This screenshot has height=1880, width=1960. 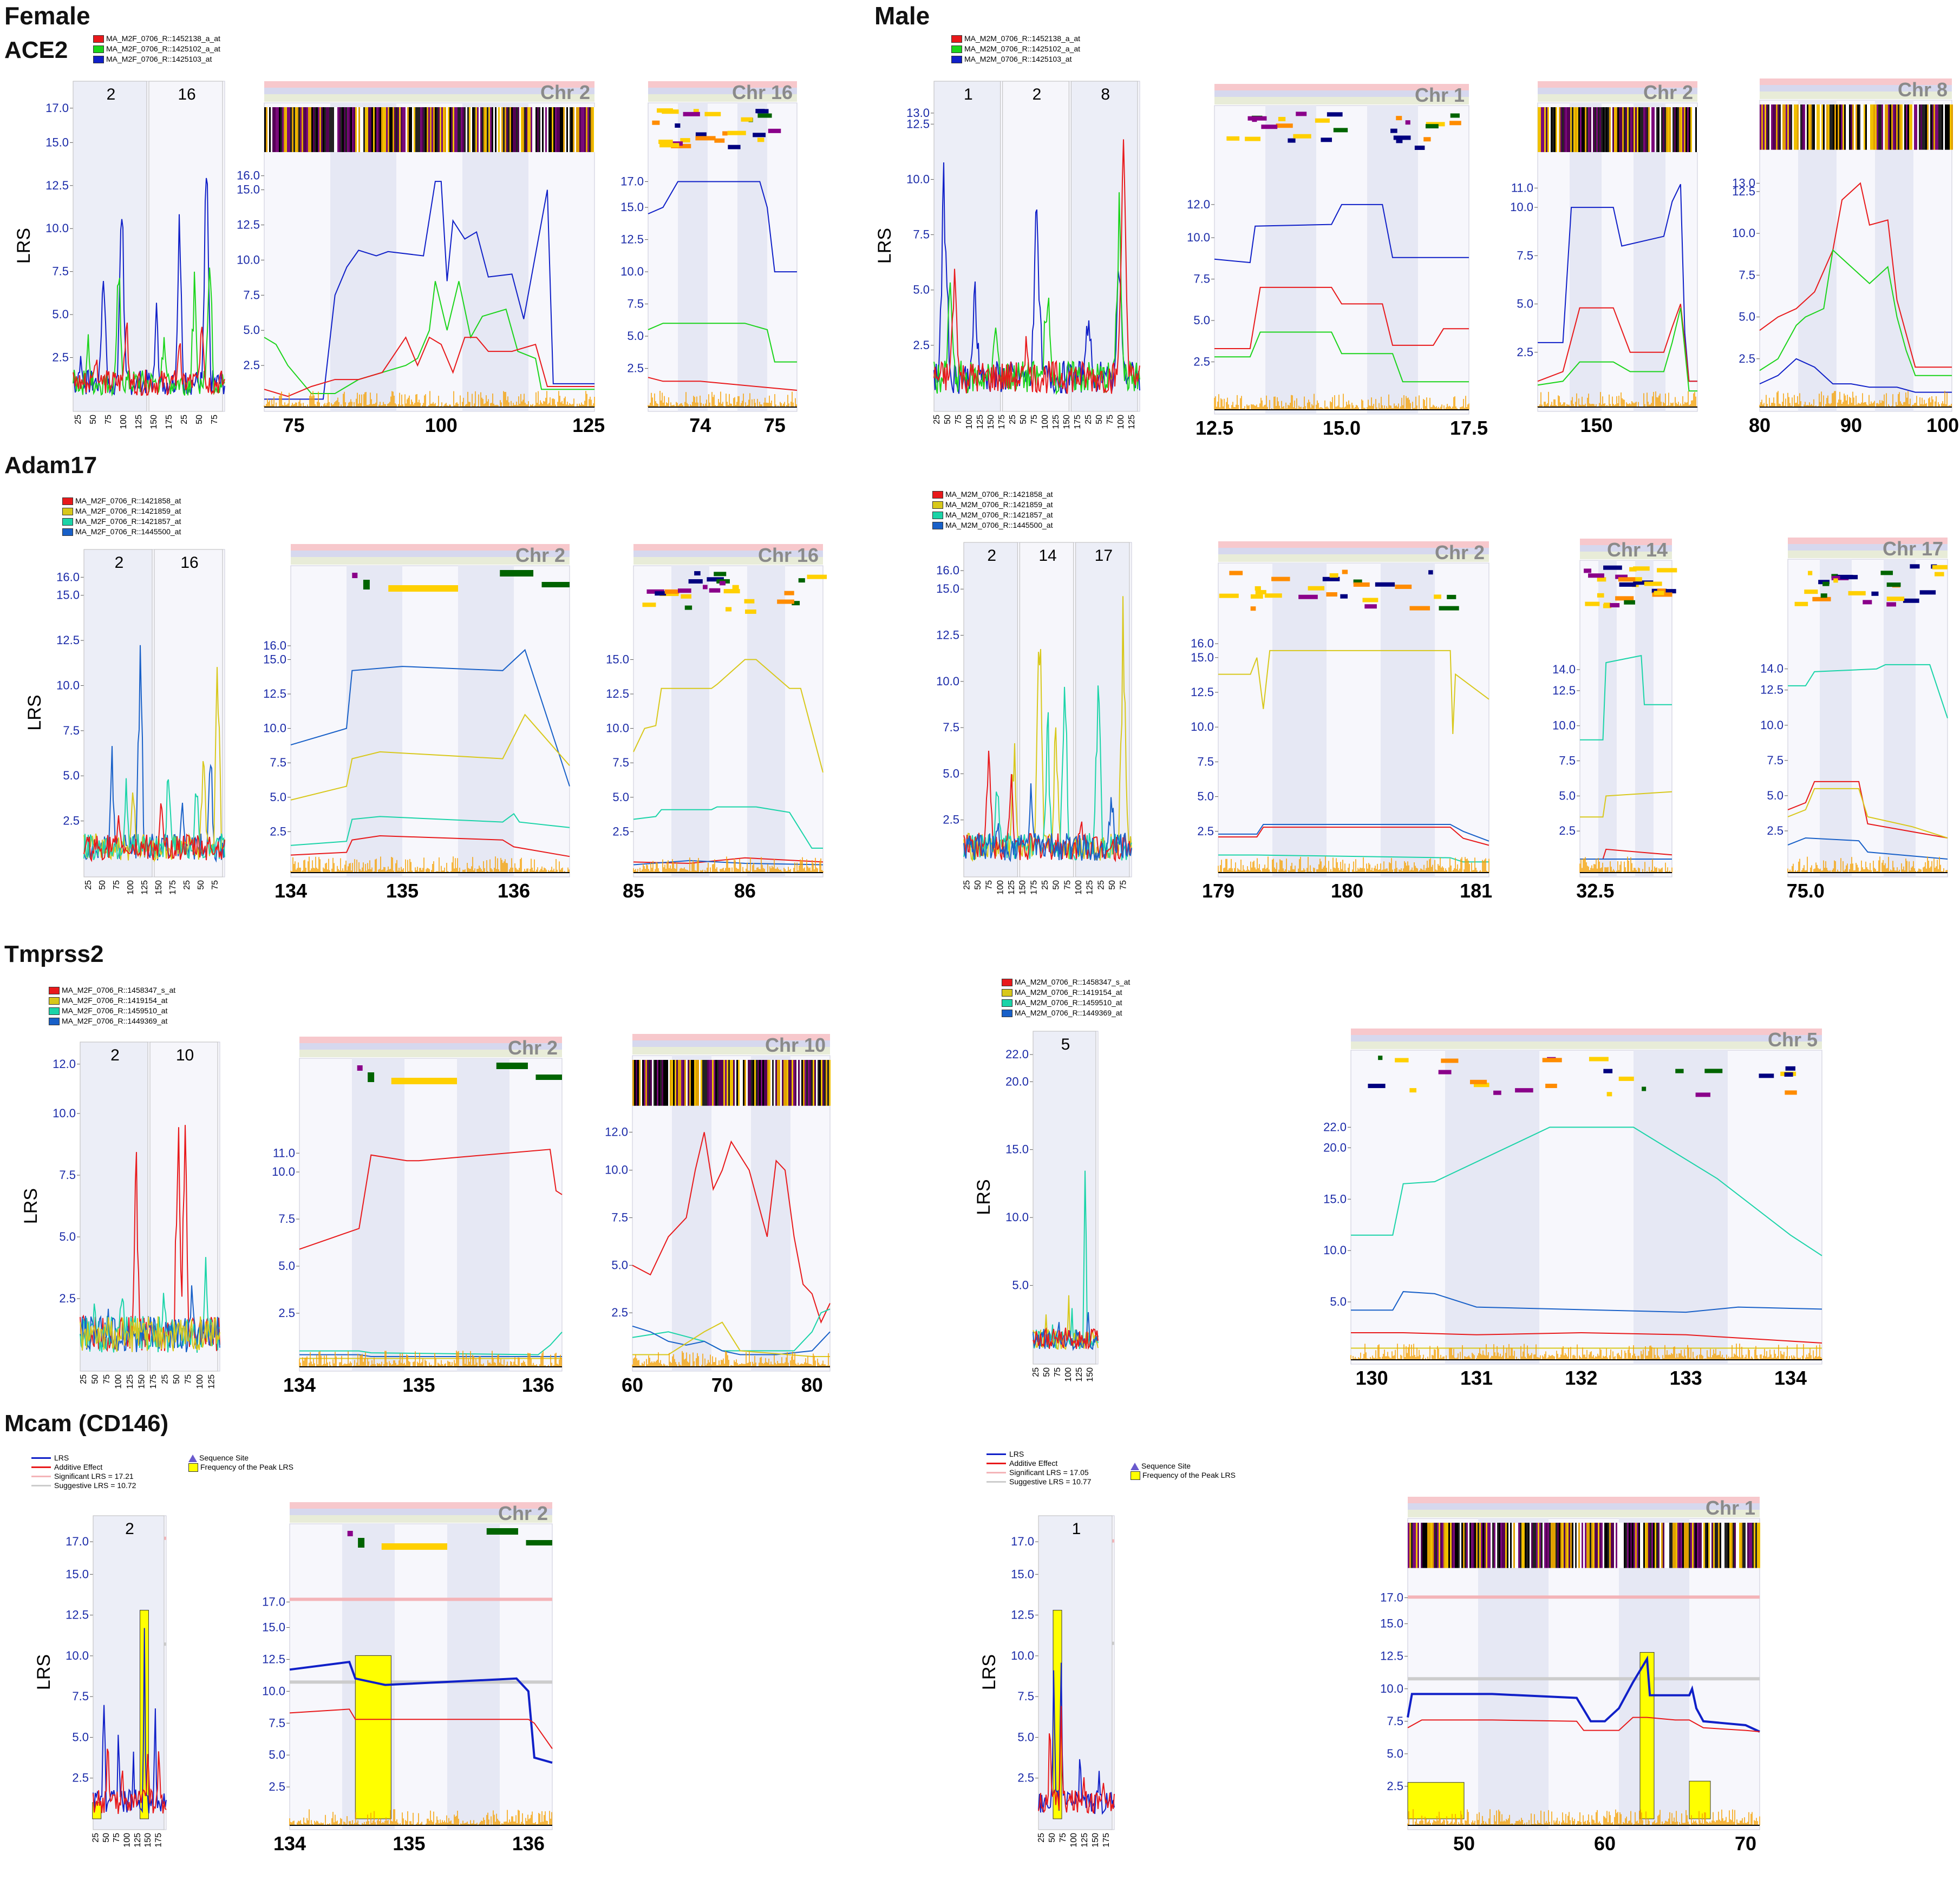 I want to click on legend-text: MA_M2M_0706_R::1425103_at, so click(x=1018, y=59).